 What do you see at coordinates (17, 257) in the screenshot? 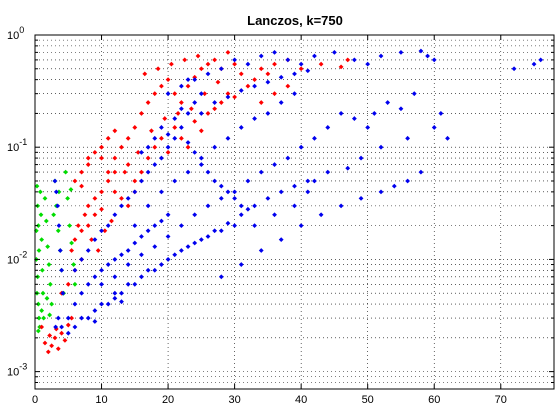
I see `y-tick-label: 10⁻²` at bounding box center [17, 257].